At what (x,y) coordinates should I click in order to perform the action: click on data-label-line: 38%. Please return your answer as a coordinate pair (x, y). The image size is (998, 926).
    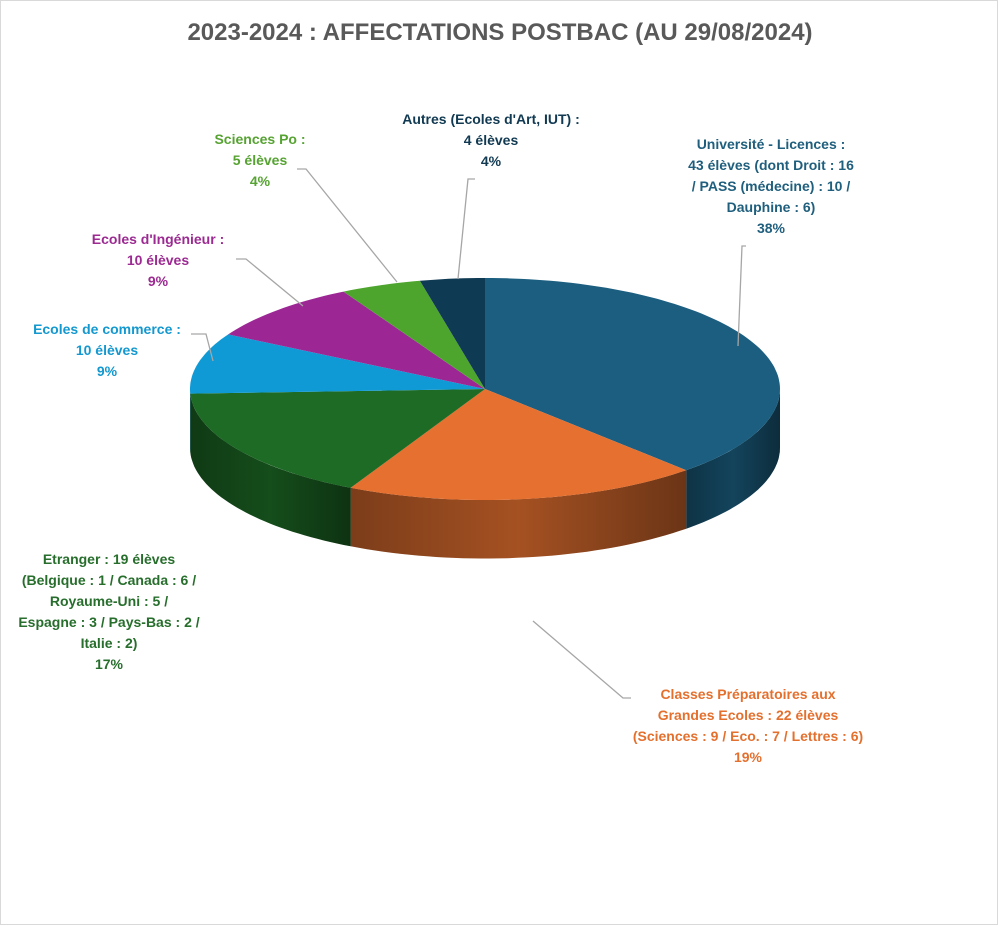
    Looking at the image, I should click on (771, 228).